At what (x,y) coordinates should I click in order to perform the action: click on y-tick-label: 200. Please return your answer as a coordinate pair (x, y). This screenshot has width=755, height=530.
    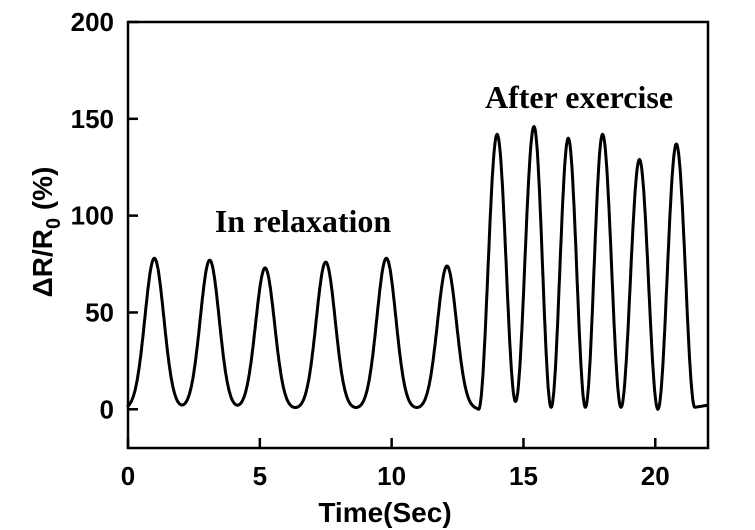
    Looking at the image, I should click on (92, 22).